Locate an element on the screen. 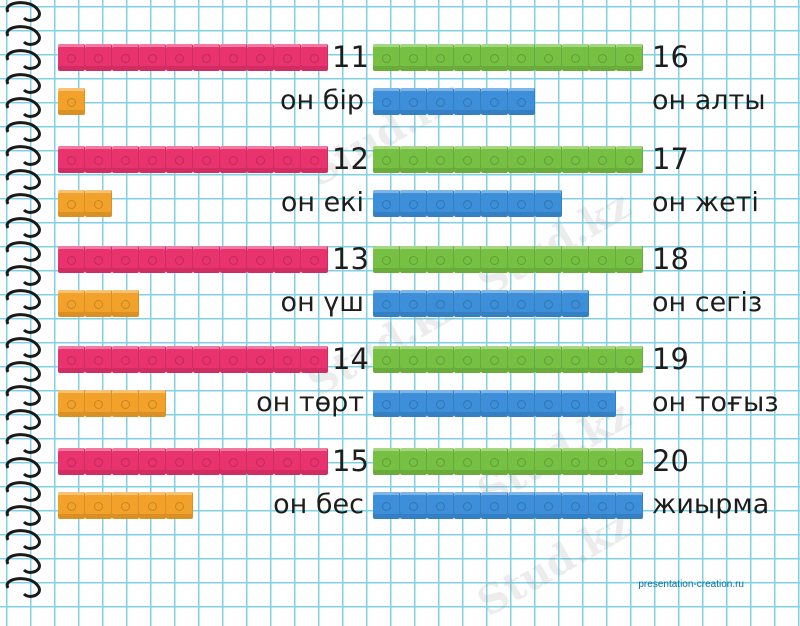 The height and width of the screenshot is (626, 800). spiral-binding is located at coordinates (23, 299).